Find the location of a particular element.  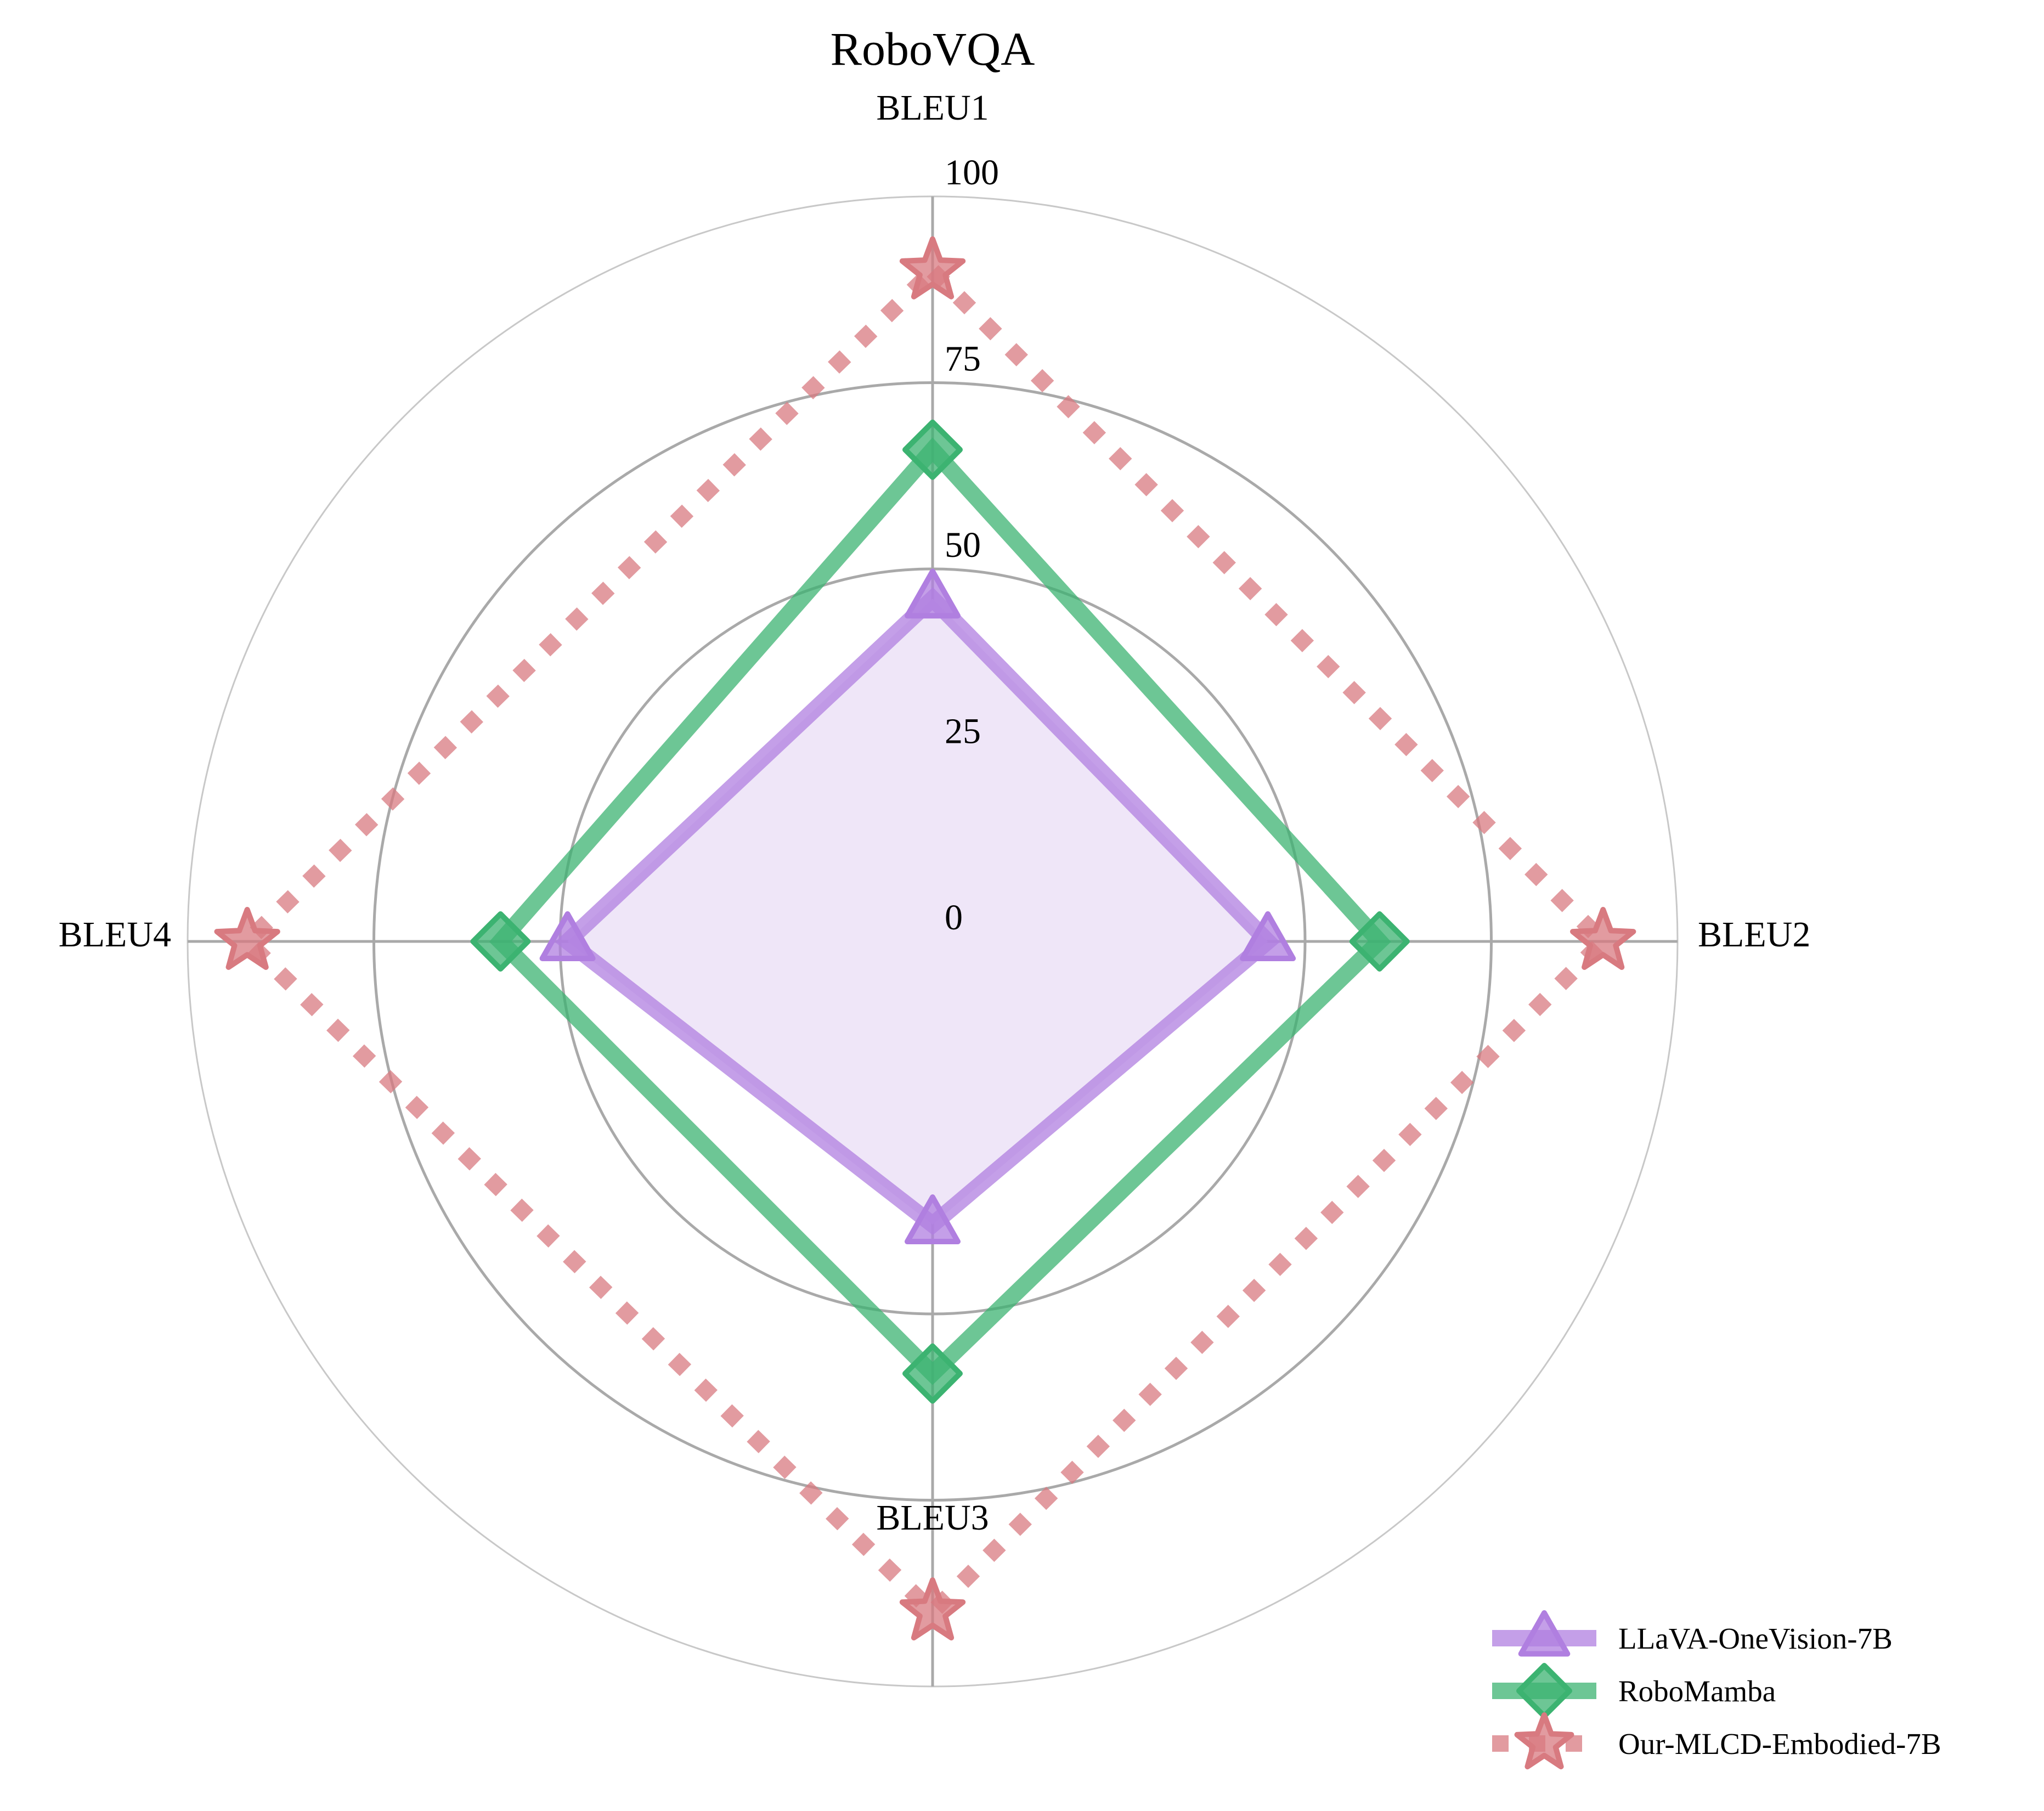

radial-tick-label: 25 is located at coordinates (963, 732).